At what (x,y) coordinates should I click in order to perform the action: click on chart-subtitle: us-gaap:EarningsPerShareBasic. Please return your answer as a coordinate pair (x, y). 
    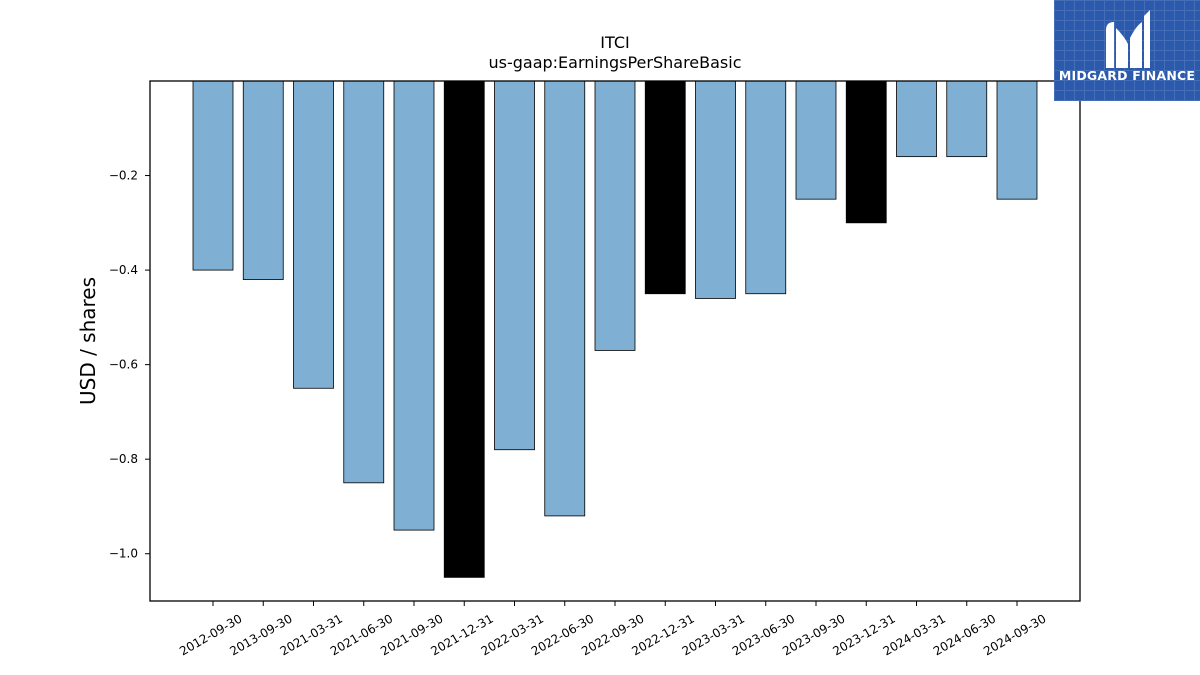
    Looking at the image, I should click on (614, 62).